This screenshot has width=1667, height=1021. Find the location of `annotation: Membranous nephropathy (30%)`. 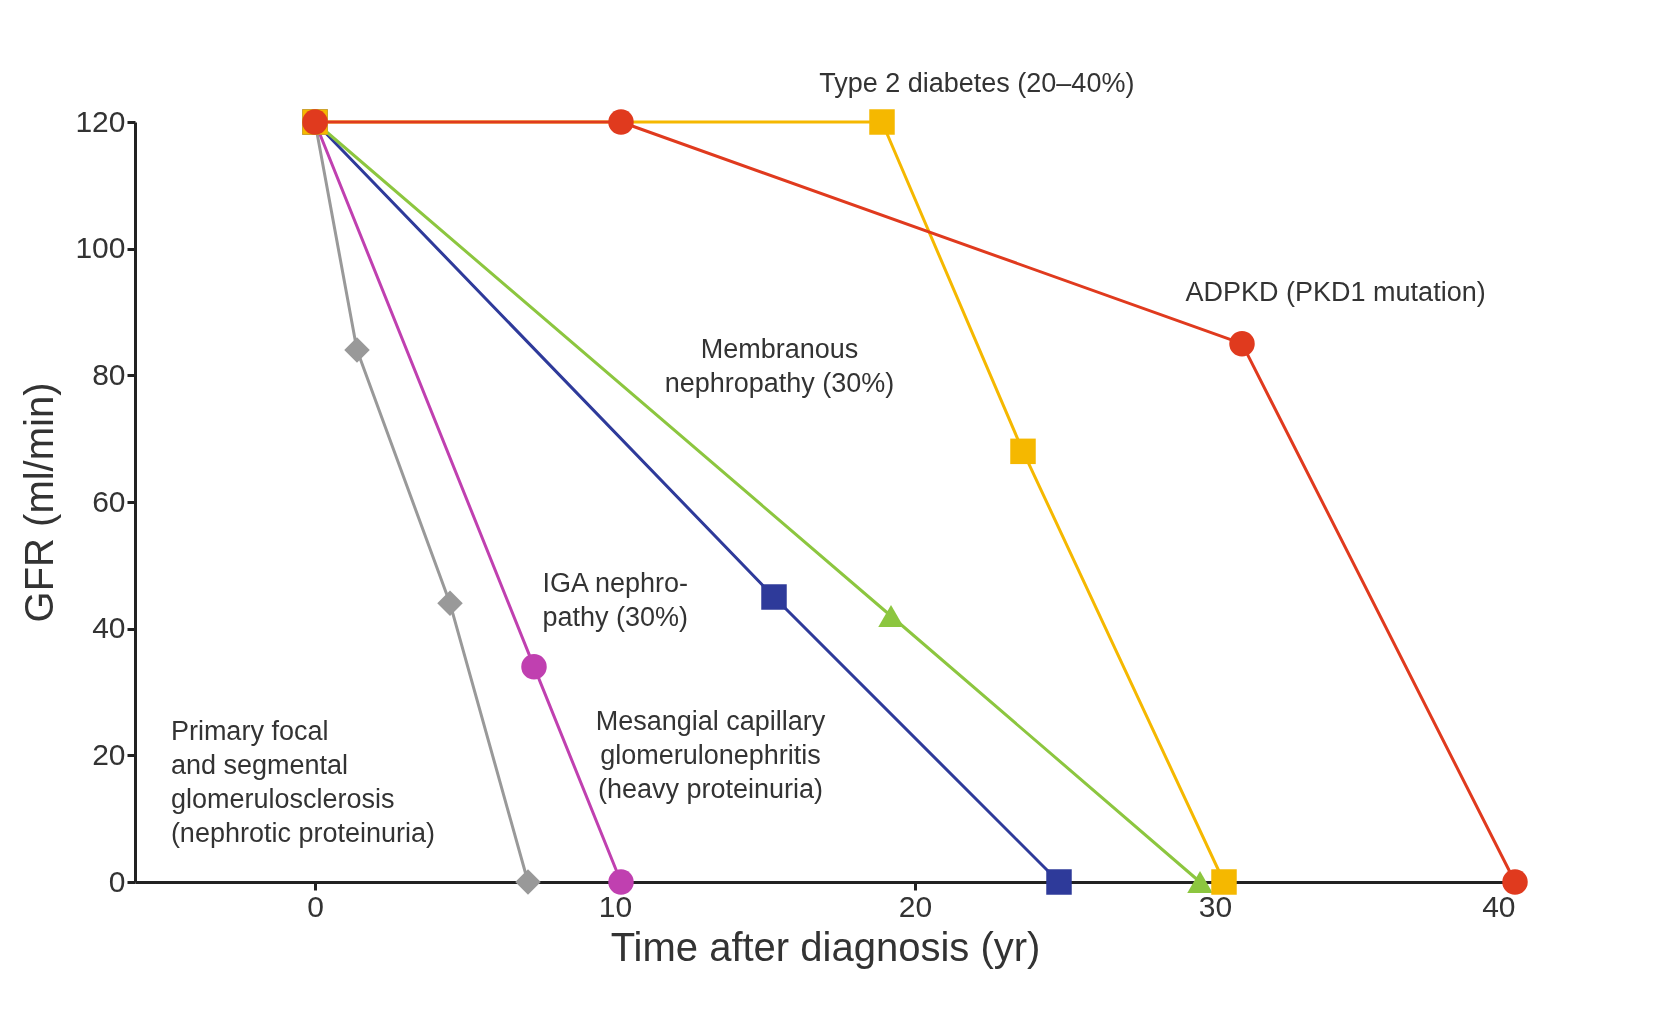

annotation: Membranous nephropathy (30%) is located at coordinates (779, 366).